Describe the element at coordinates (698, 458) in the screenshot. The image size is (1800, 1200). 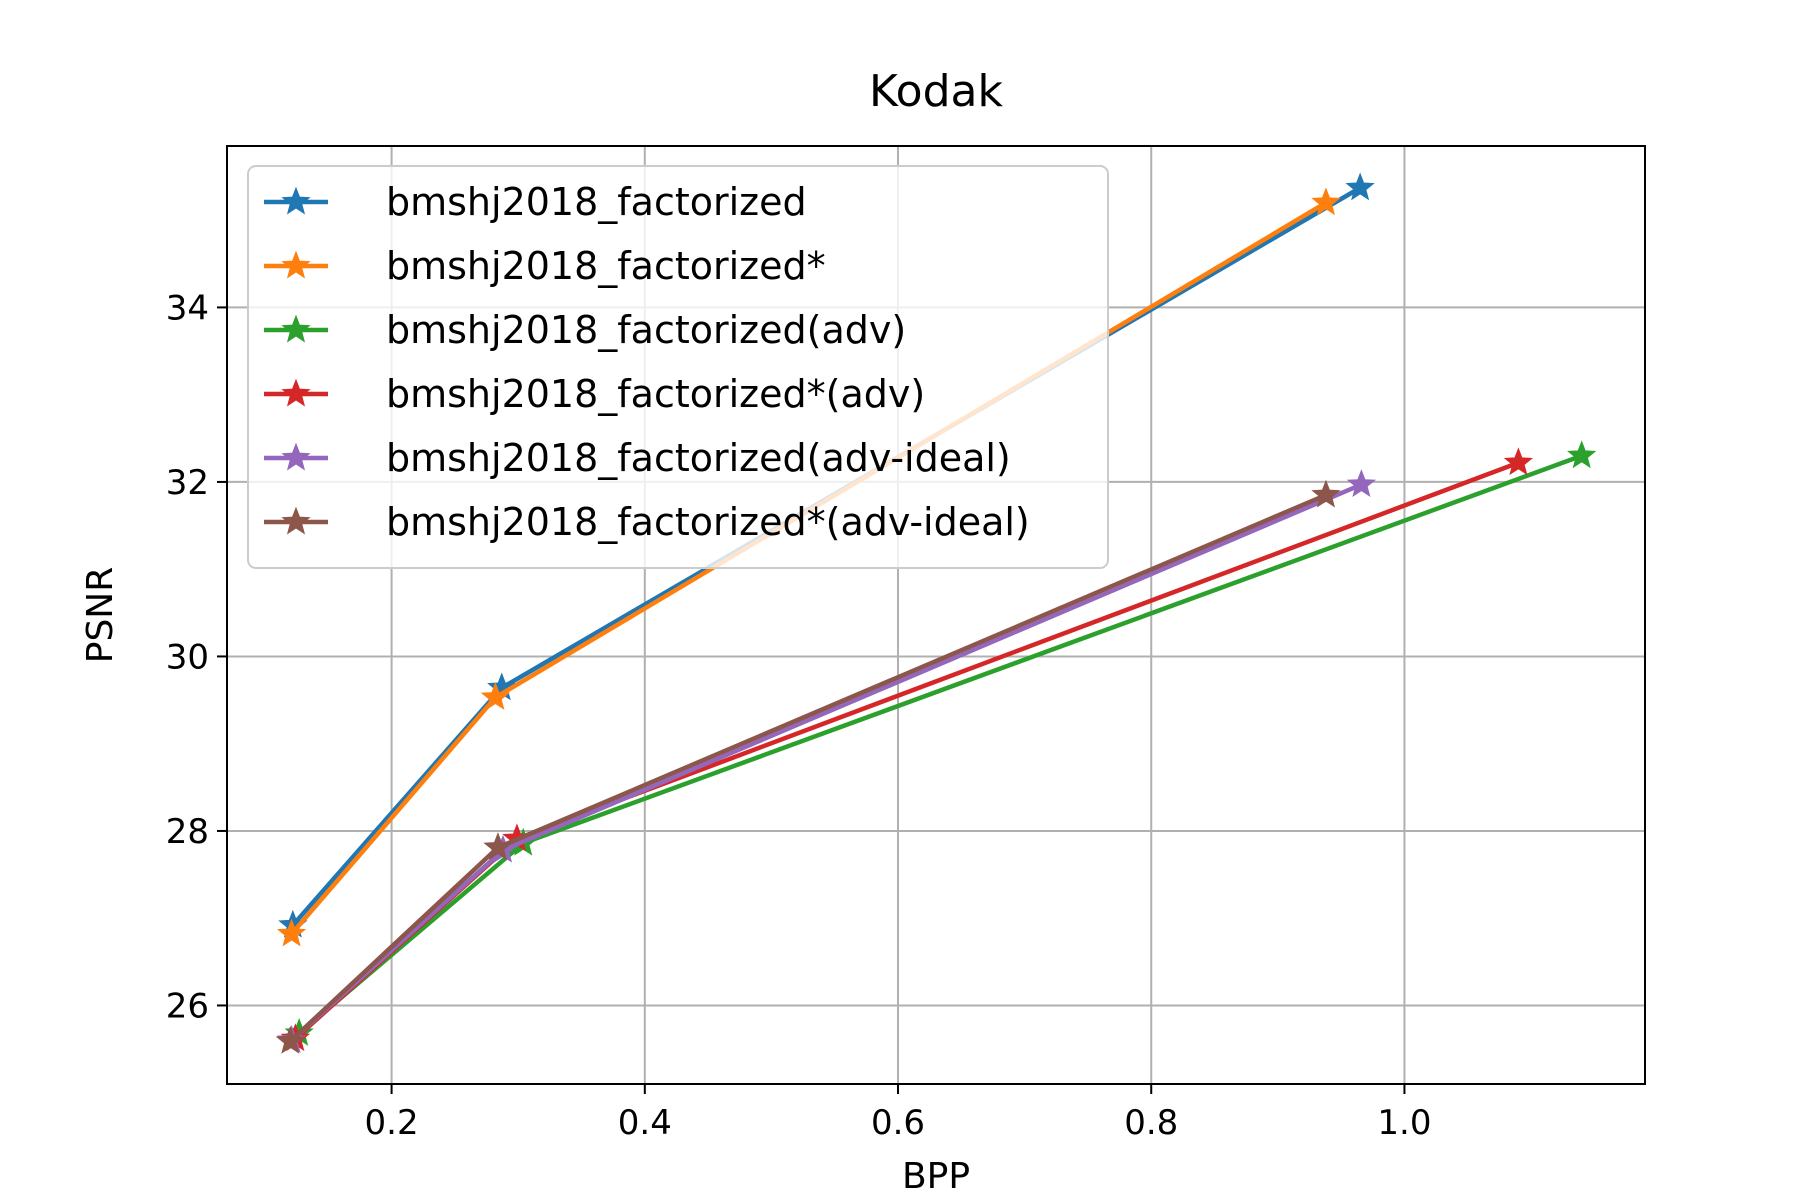
I see `legend-label: bmshj2018_factorized(adv-ideal)` at that location.